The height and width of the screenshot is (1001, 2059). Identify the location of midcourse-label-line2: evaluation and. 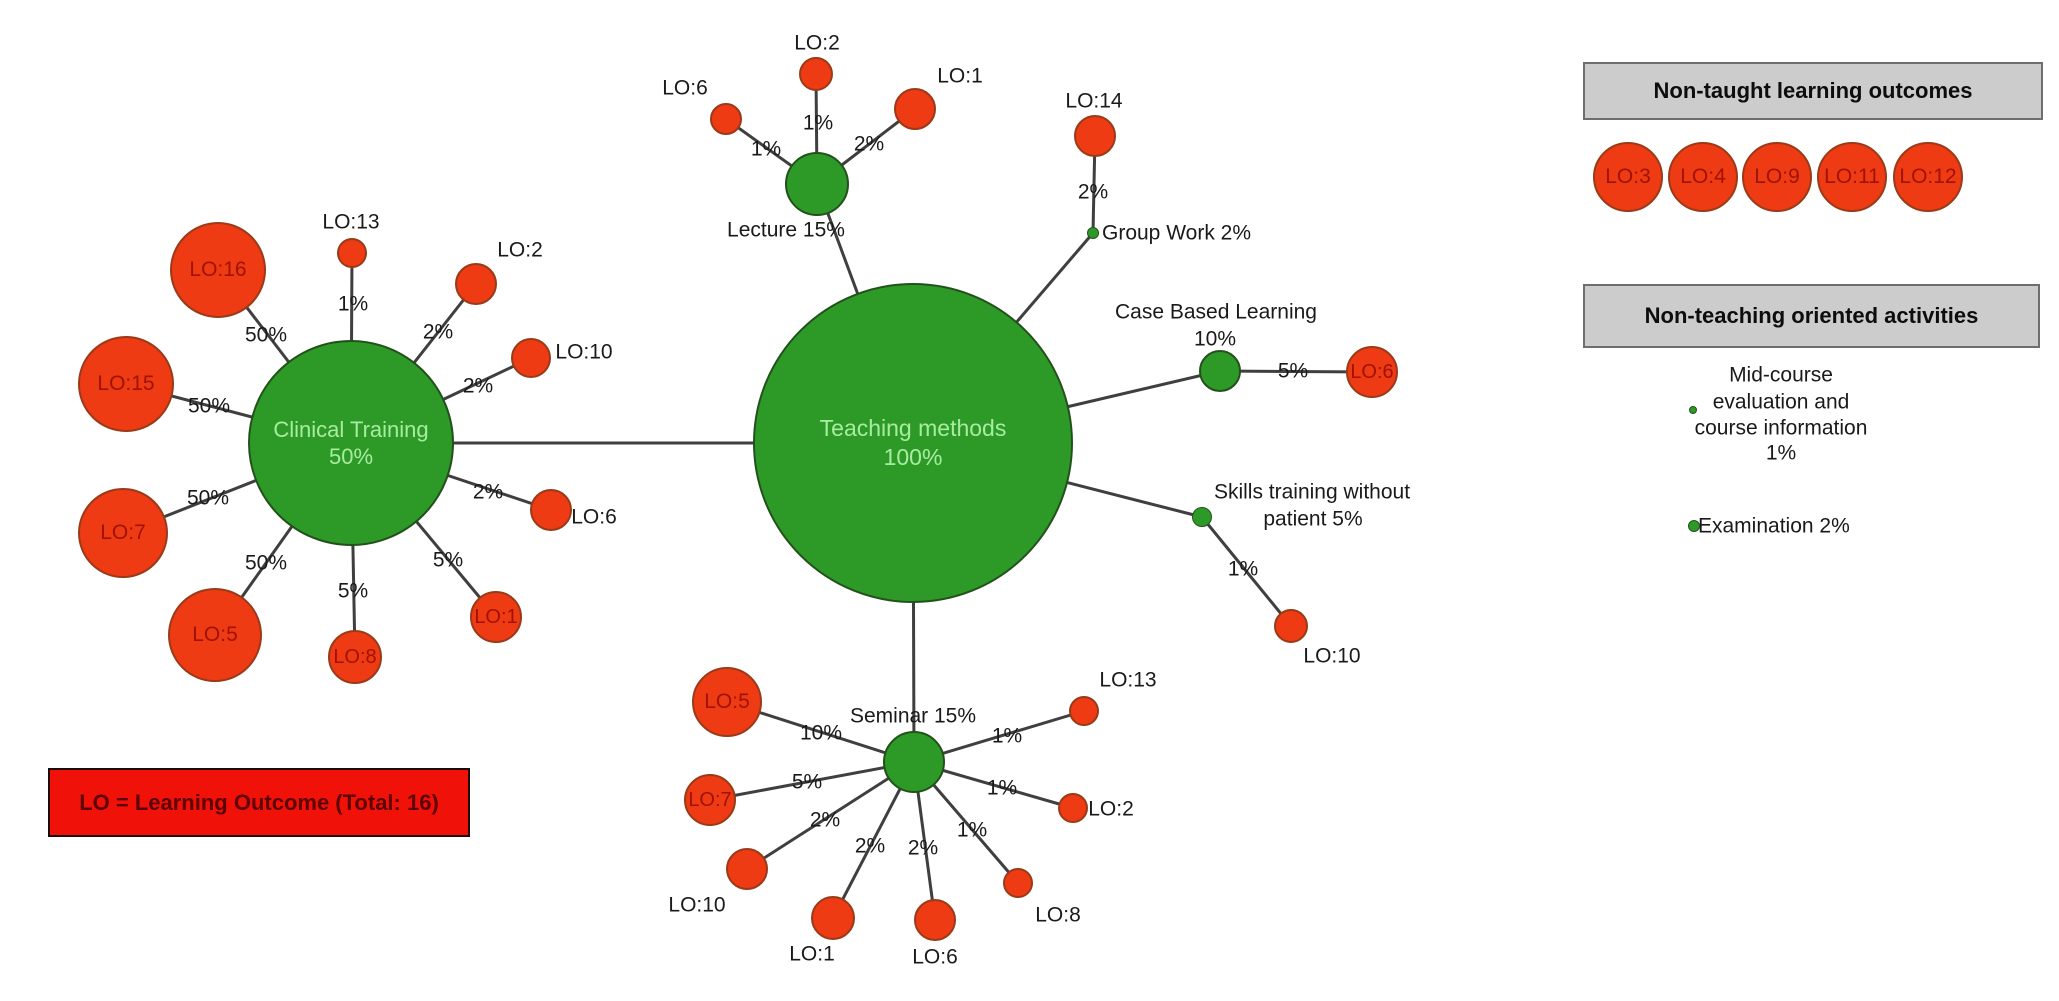
(1781, 402).